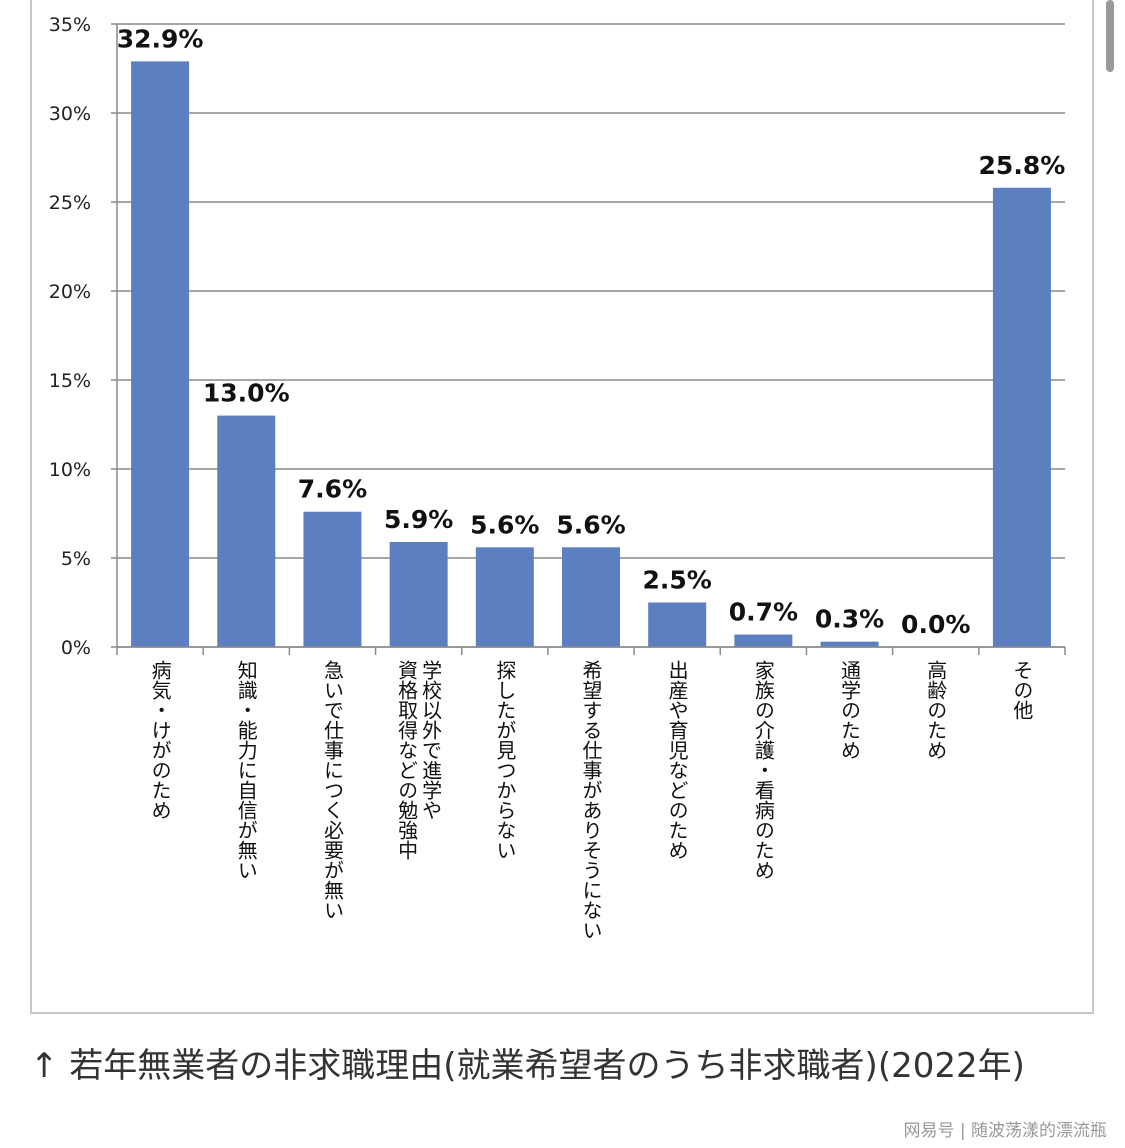  Describe the element at coordinates (1022, 165) in the screenshot. I see `data-label: 25.8%` at that location.